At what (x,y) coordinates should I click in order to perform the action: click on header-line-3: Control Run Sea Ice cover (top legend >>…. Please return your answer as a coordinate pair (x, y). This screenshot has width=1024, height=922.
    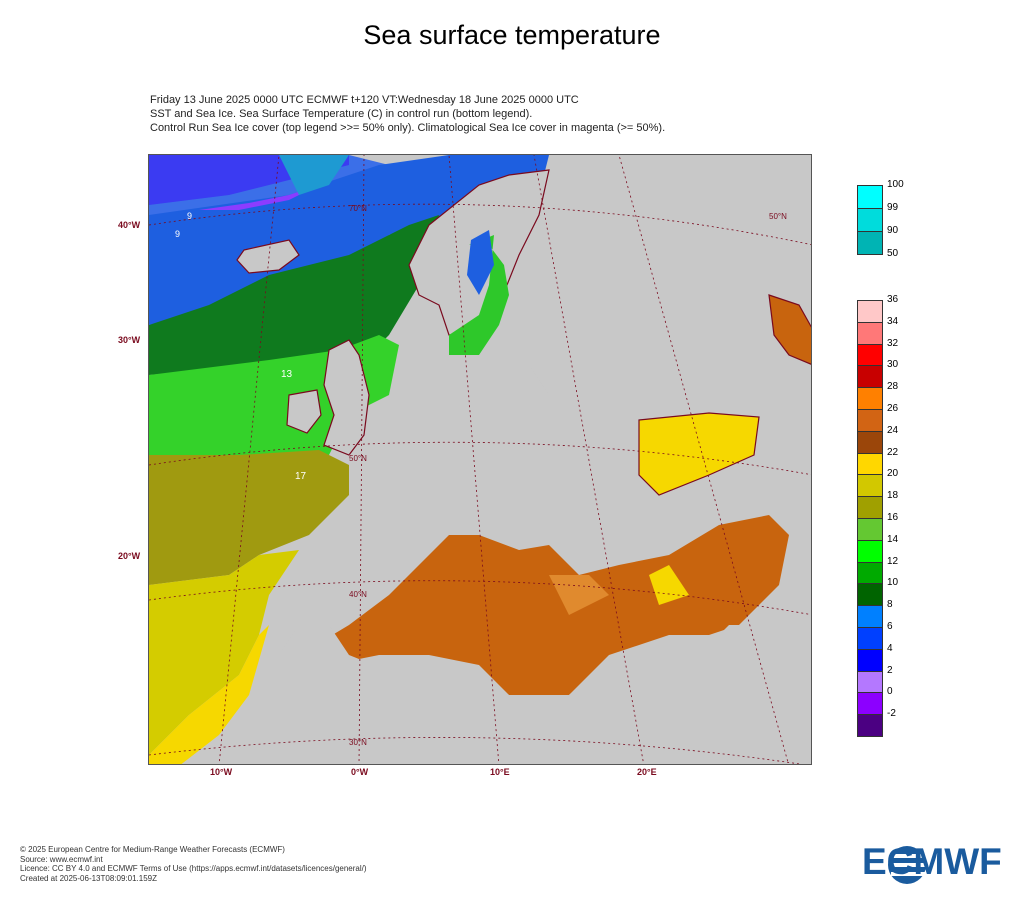
    Looking at the image, I should click on (408, 128).